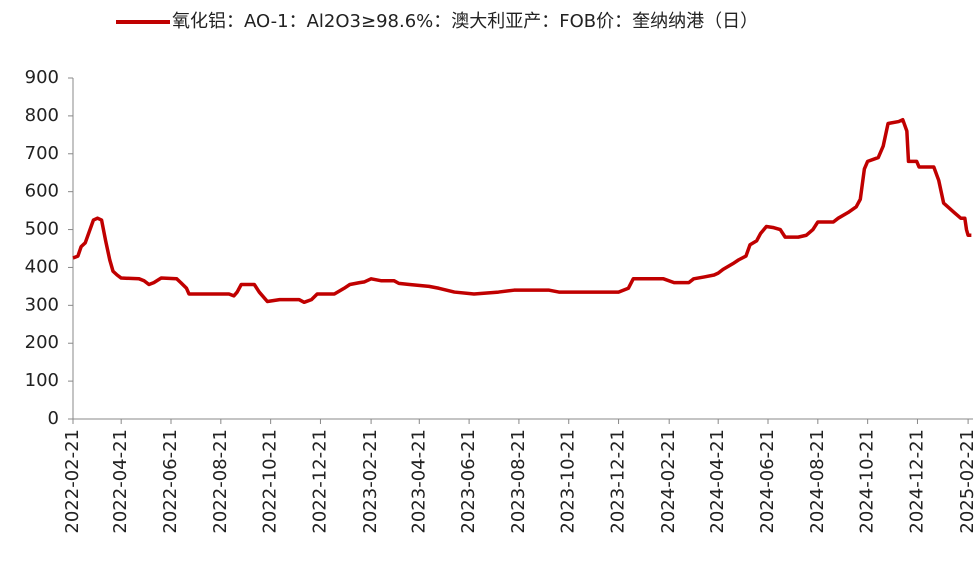 This screenshot has width=979, height=563. I want to click on x-tick-label: 2023-12-21, so click(618, 481).